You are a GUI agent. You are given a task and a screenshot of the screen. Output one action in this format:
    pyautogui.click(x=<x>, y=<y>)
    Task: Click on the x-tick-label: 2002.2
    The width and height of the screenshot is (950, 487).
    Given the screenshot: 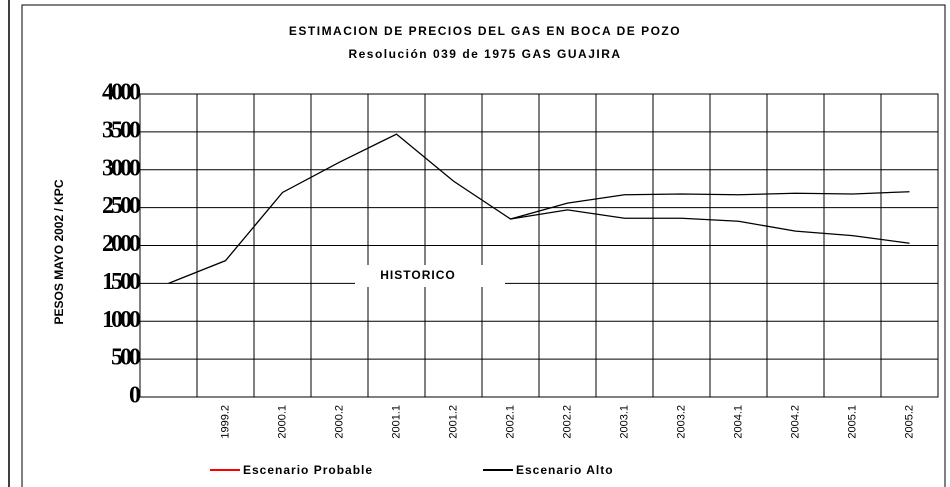 What is the action you would take?
    pyautogui.click(x=567, y=422)
    